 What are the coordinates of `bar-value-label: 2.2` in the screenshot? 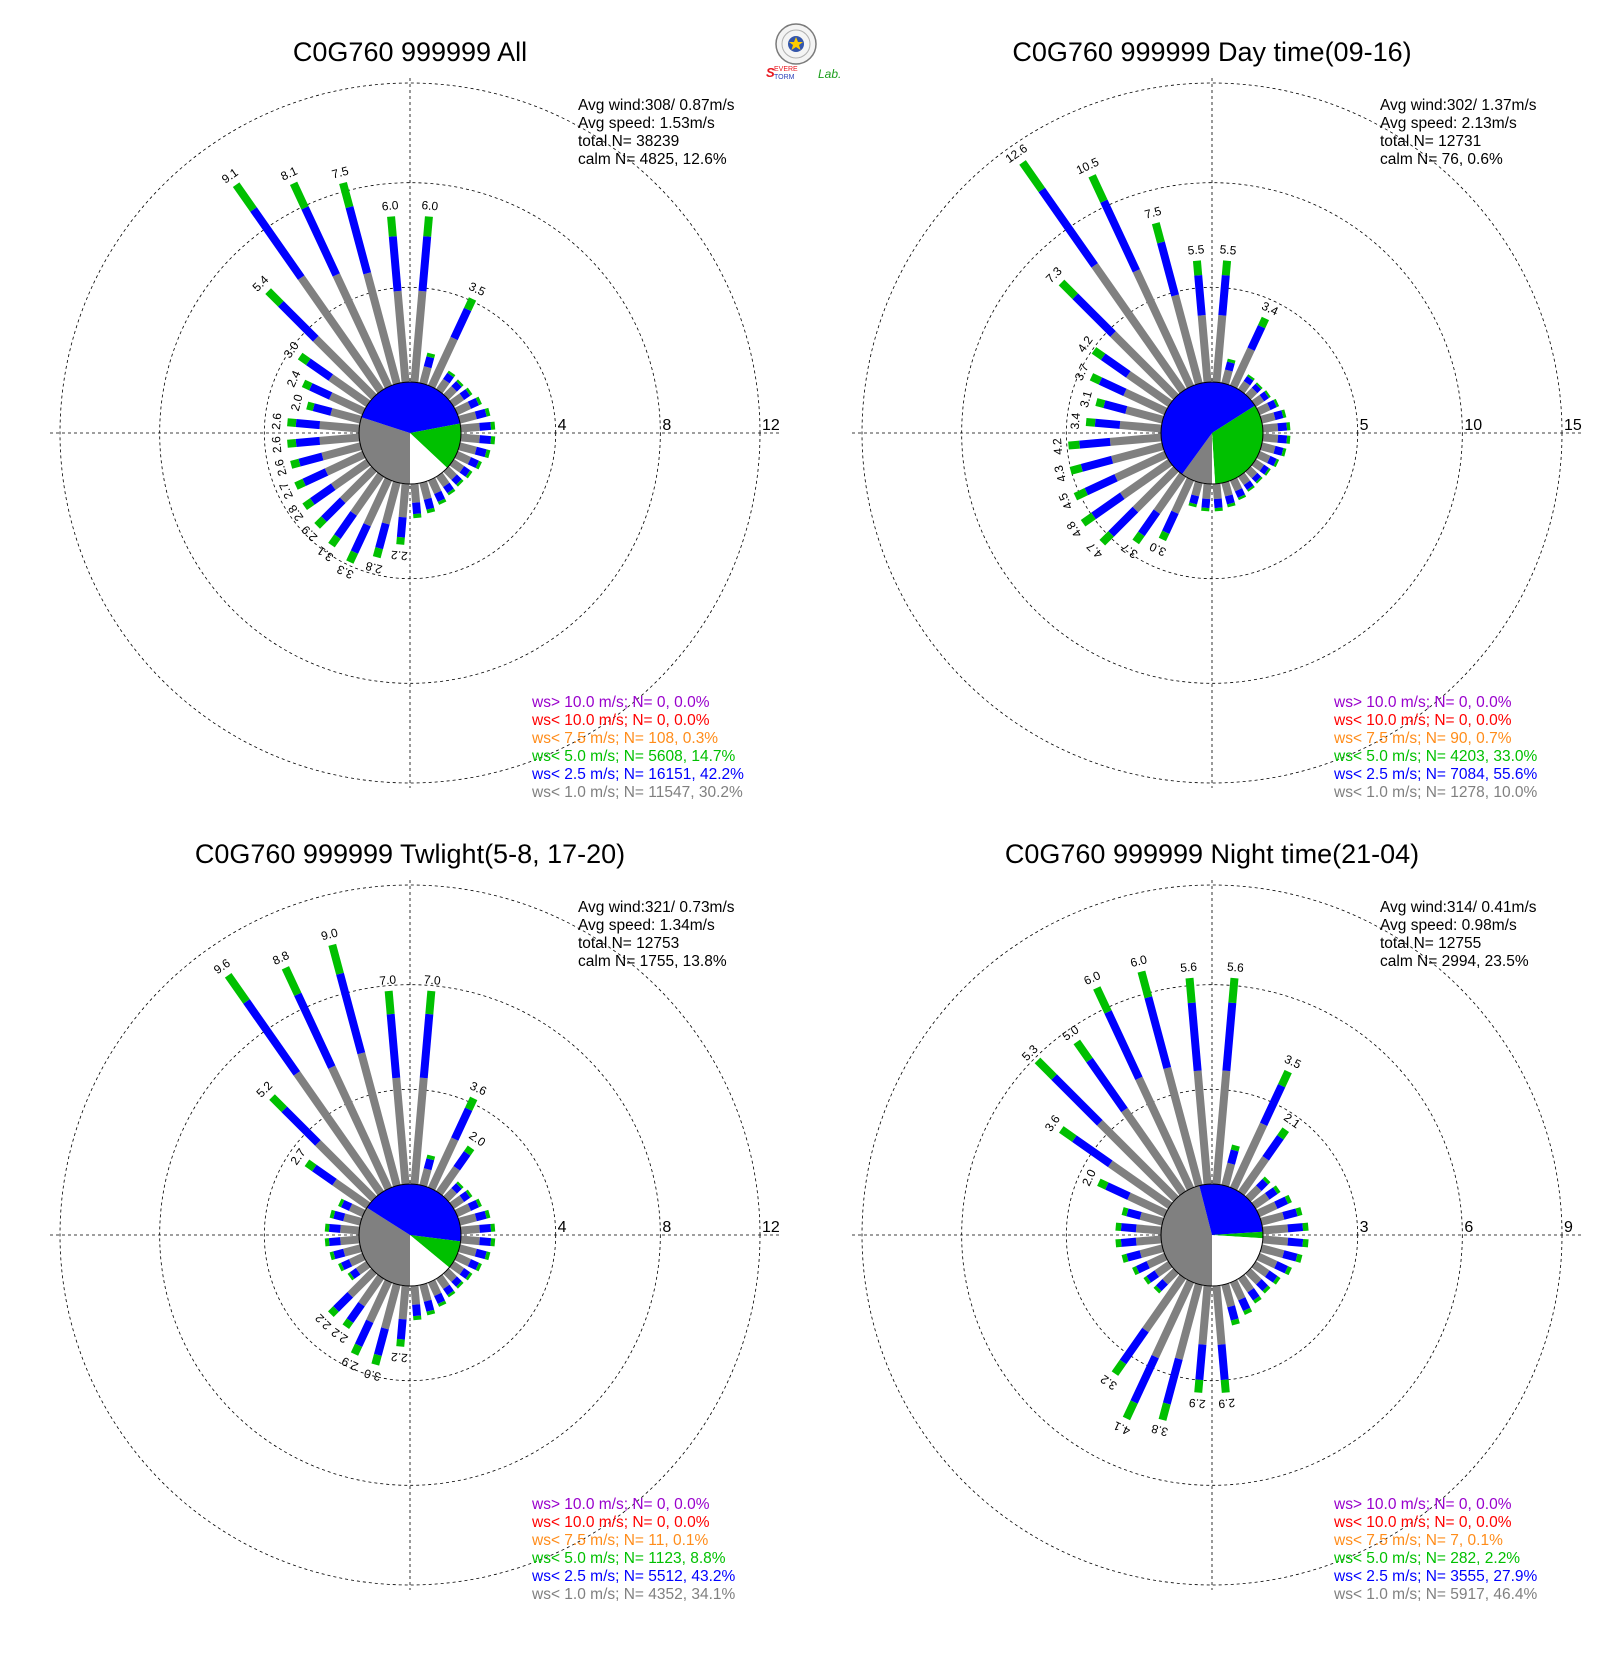 It's located at (339, 1335).